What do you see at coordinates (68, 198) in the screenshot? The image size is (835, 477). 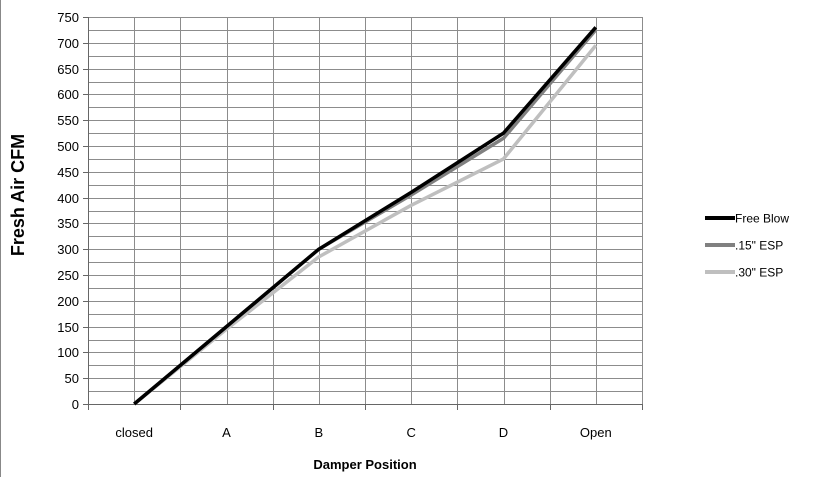 I see `y-tick-label: 400` at bounding box center [68, 198].